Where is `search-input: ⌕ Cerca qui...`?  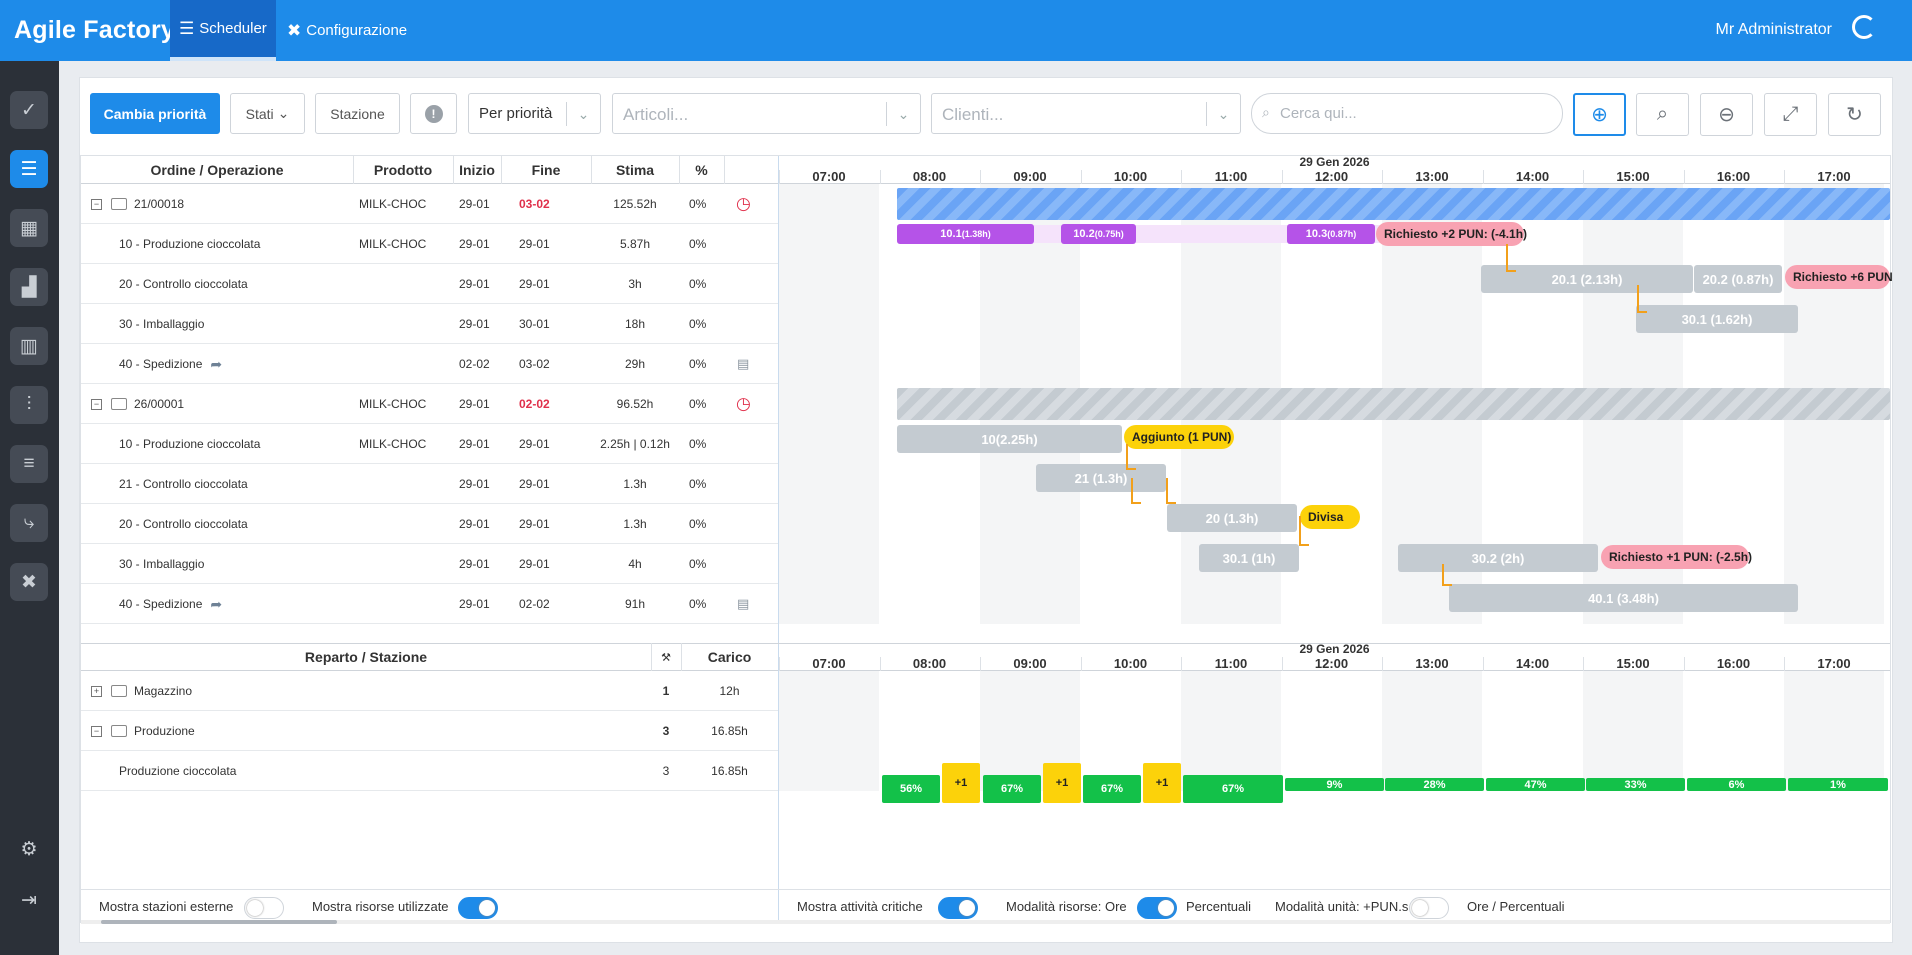
search-input: ⌕ Cerca qui... is located at coordinates (1407, 113).